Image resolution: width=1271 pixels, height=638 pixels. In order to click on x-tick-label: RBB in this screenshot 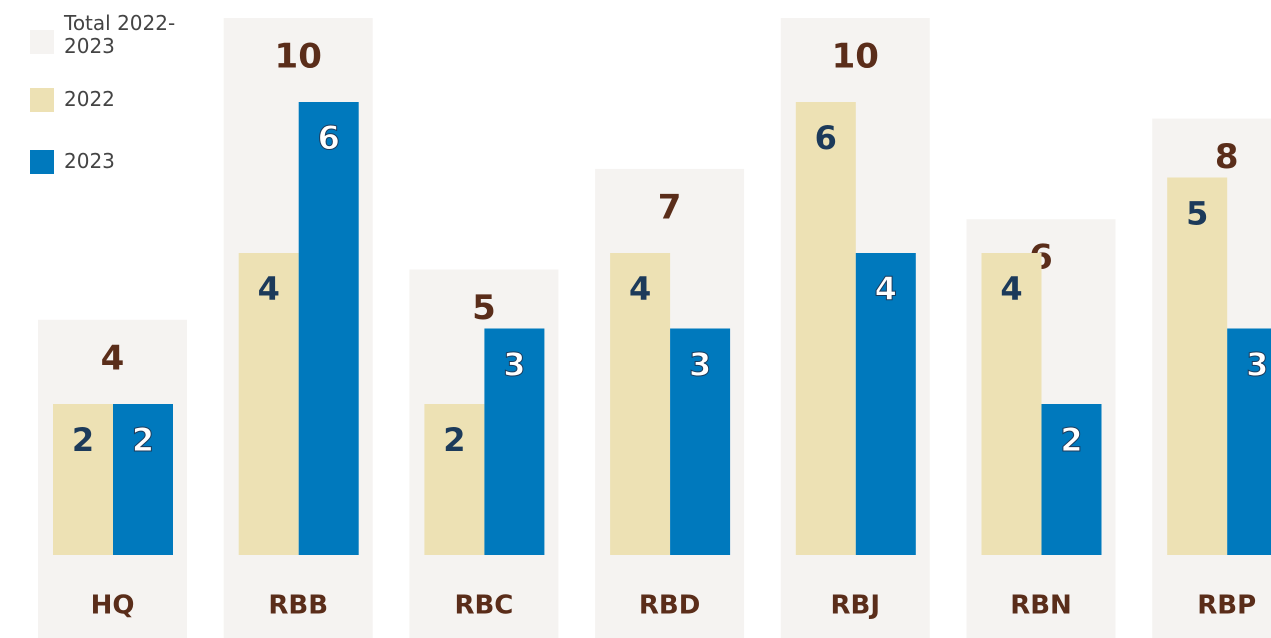, I will do `click(298, 606)`.